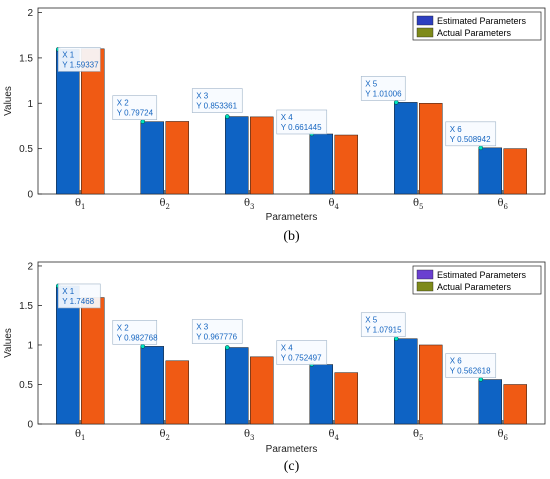 The width and height of the screenshot is (550, 479). I want to click on datatip: X 1Y 1.59337, so click(79, 59).